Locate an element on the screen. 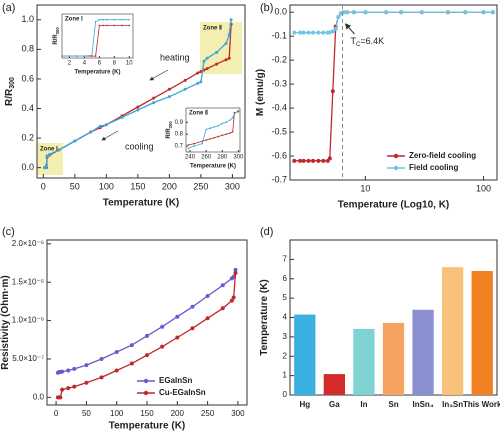  y-tick-label: 0.8 is located at coordinates (179, 135).